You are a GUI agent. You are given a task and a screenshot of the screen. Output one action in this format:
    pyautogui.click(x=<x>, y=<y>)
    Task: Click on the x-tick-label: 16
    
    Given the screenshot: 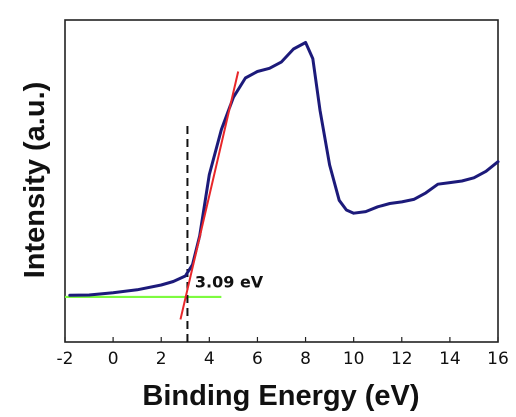 What is the action you would take?
    pyautogui.click(x=498, y=359)
    